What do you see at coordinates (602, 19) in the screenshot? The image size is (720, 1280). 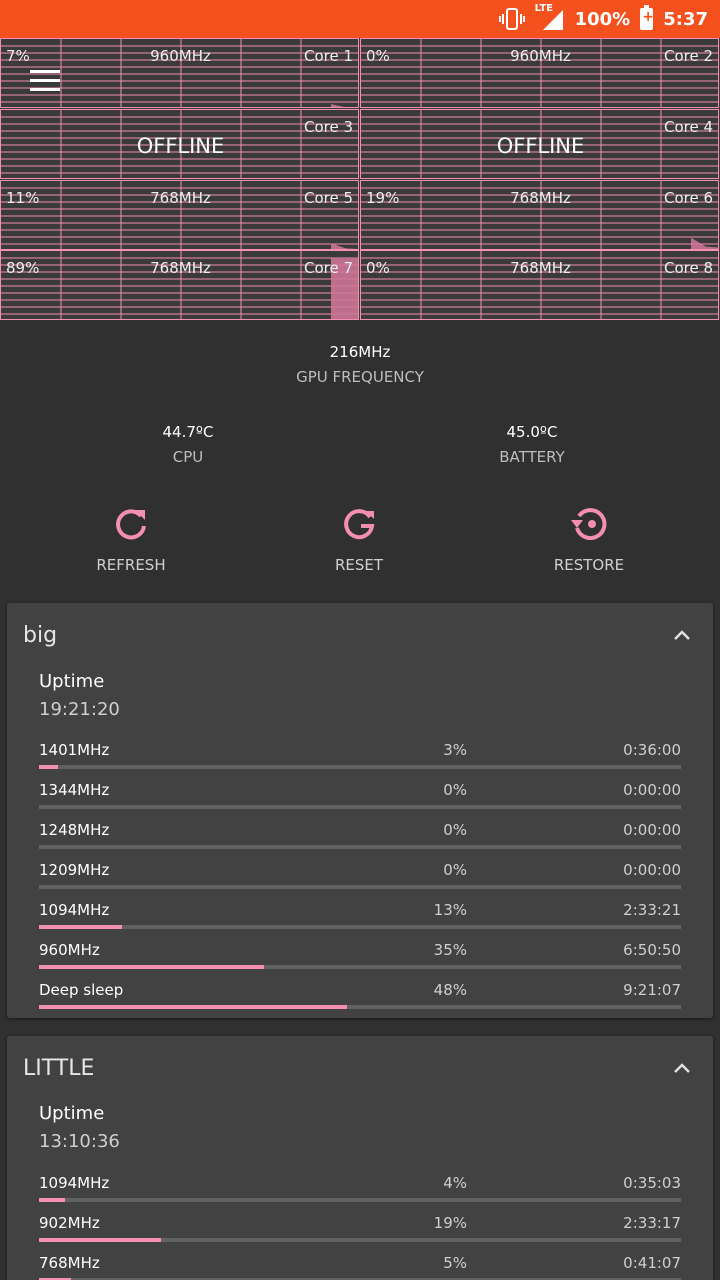 I see `battery-percent: 100%` at bounding box center [602, 19].